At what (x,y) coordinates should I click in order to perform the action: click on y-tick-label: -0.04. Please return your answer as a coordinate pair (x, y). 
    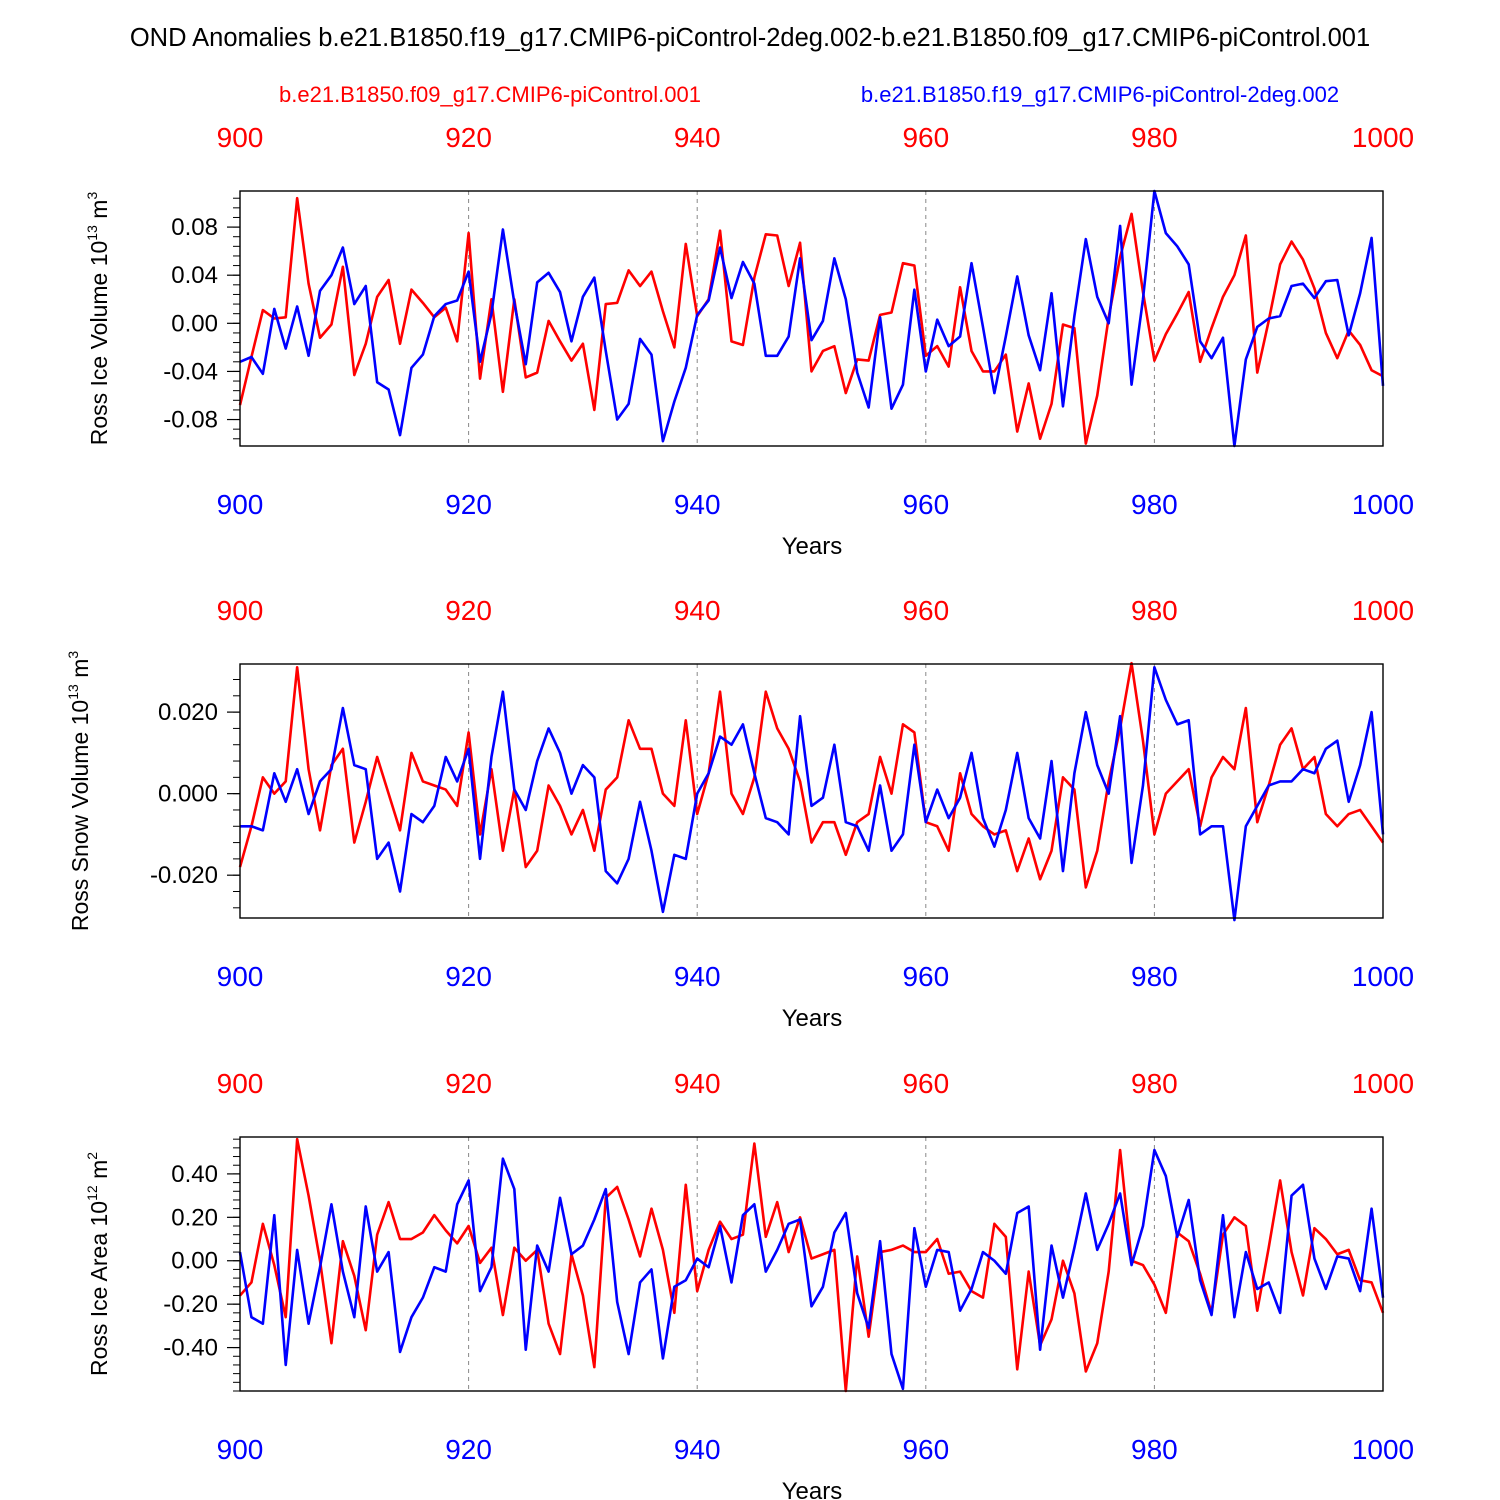
    Looking at the image, I should click on (190, 371).